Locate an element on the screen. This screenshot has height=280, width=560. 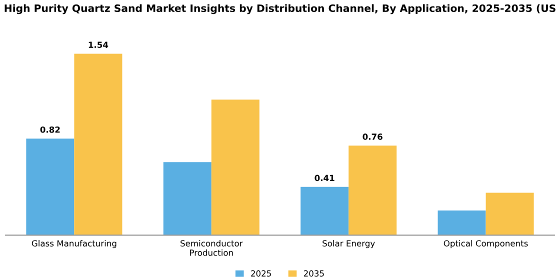
x-tick-label: Optical Components is located at coordinates (486, 244).